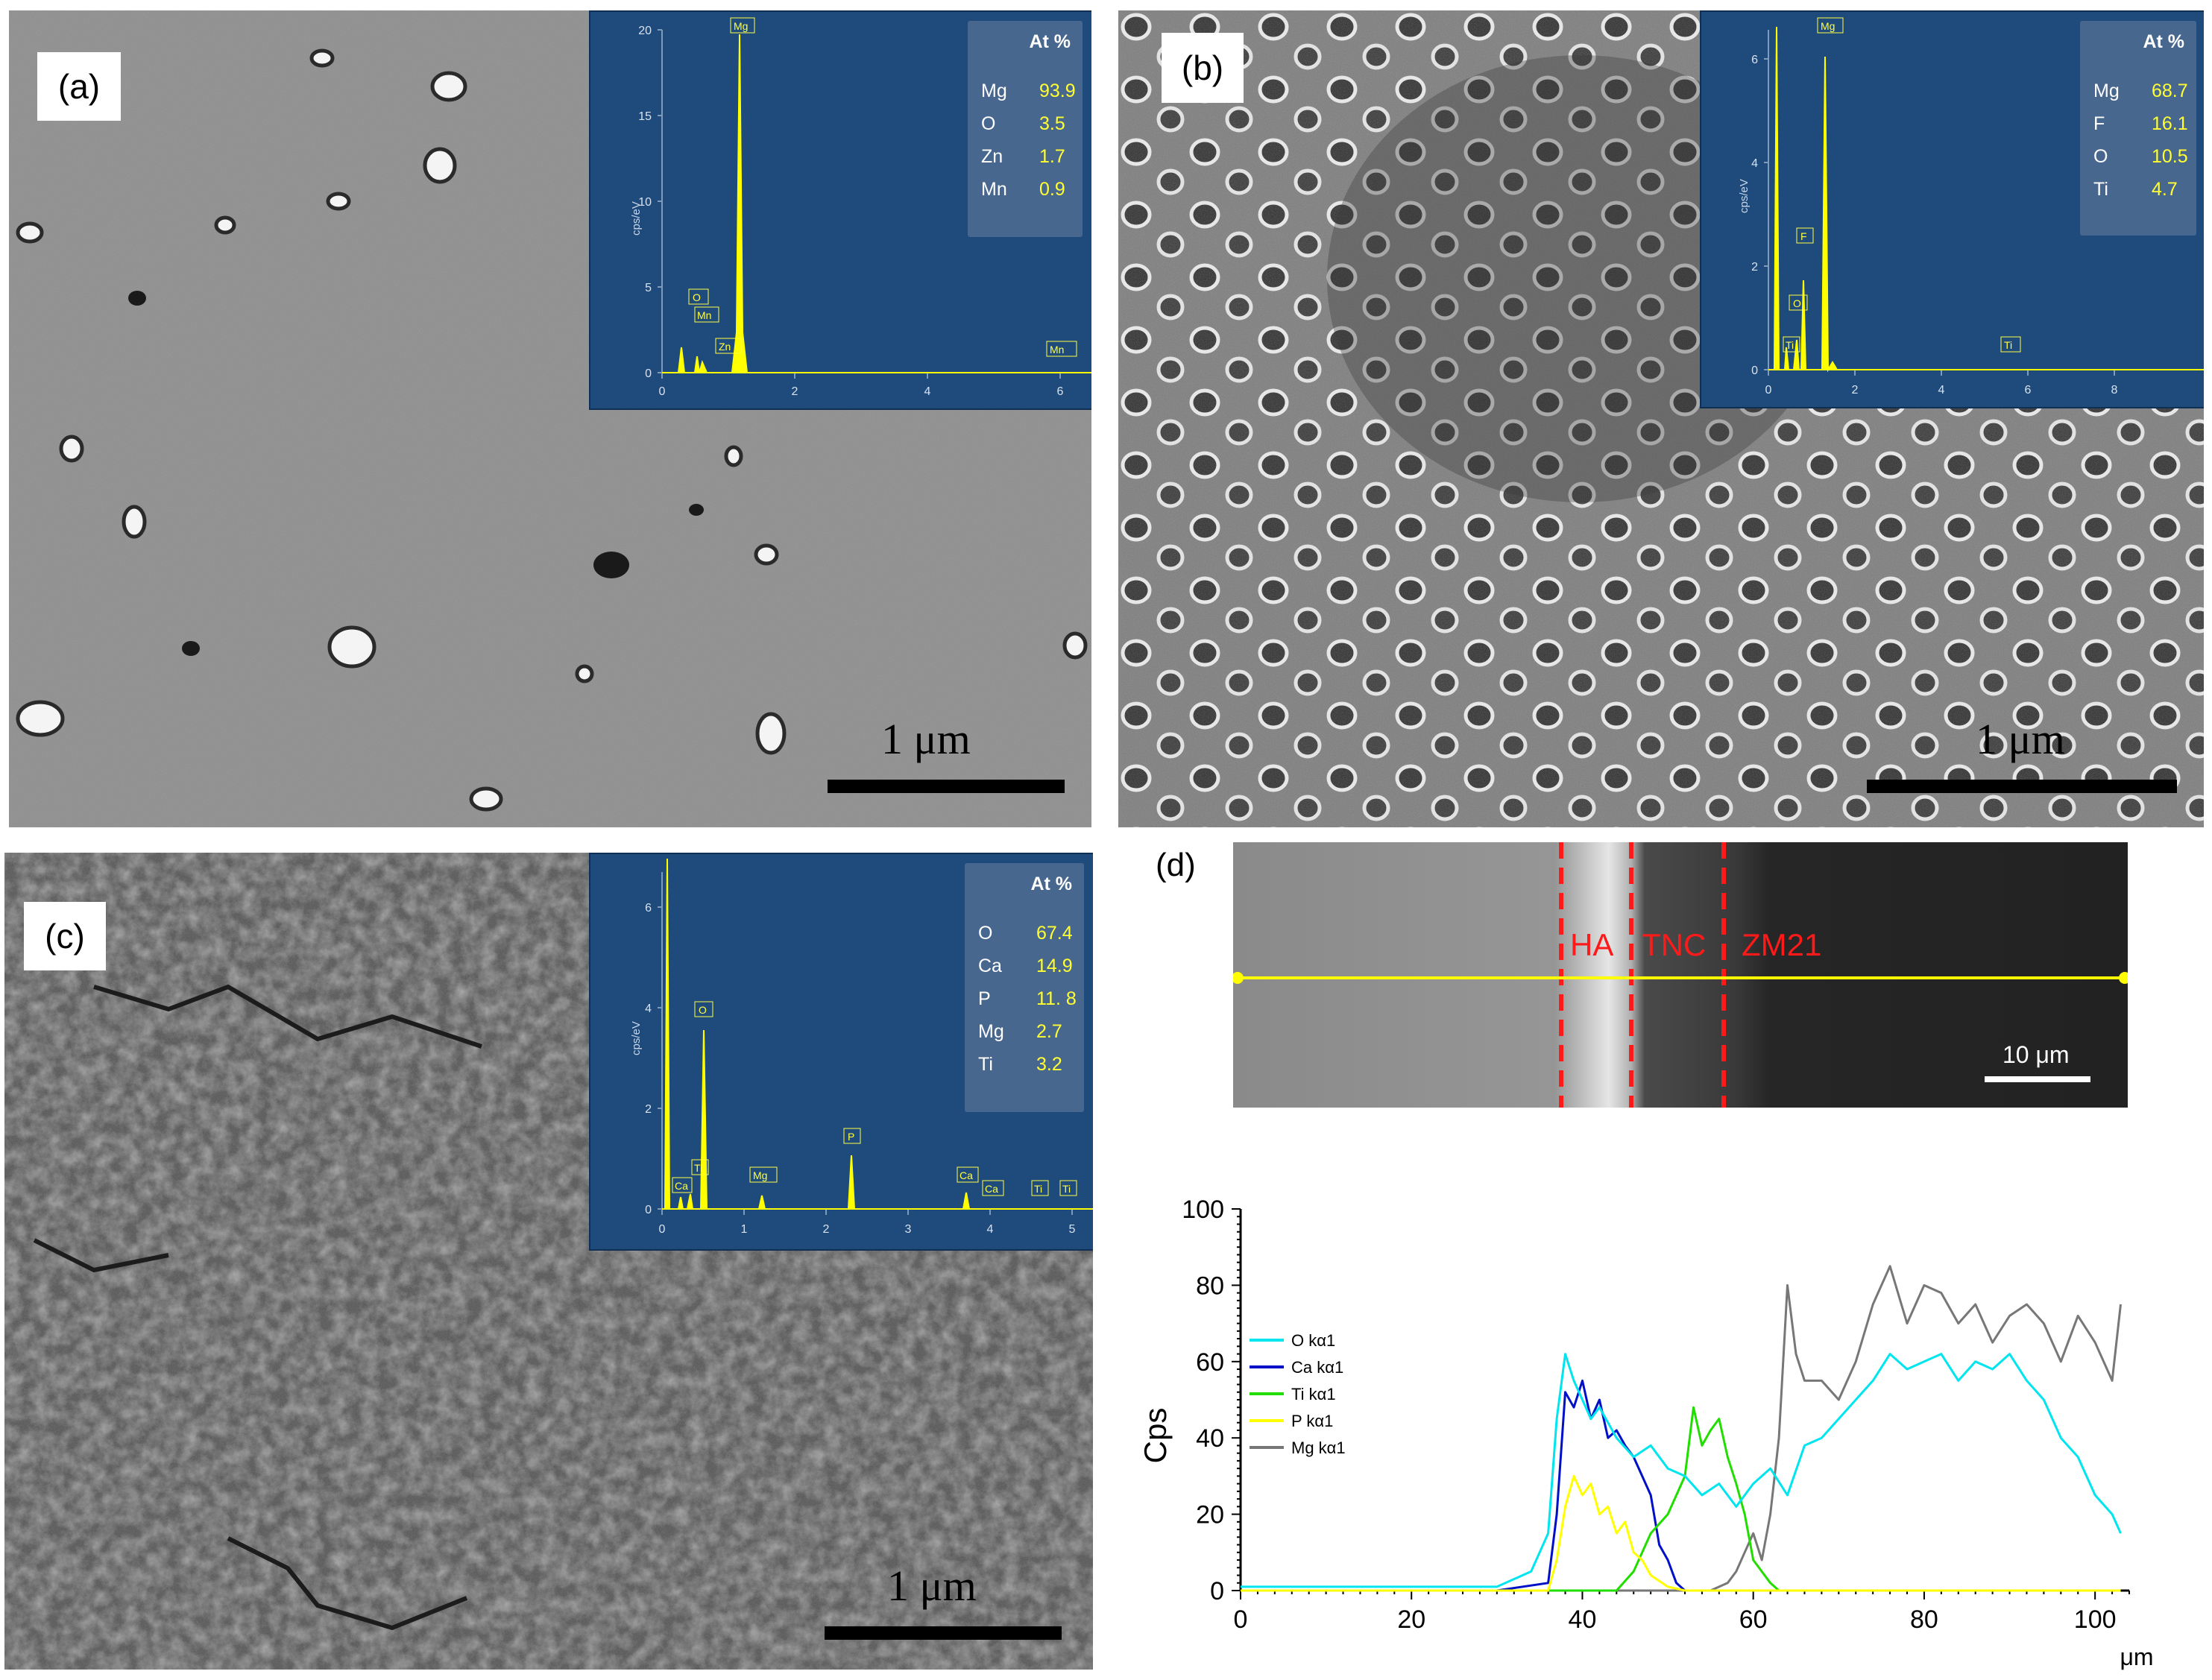 This screenshot has width=2212, height=1680. What do you see at coordinates (760, 1175) in the screenshot?
I see `peak-label-c: Mg` at bounding box center [760, 1175].